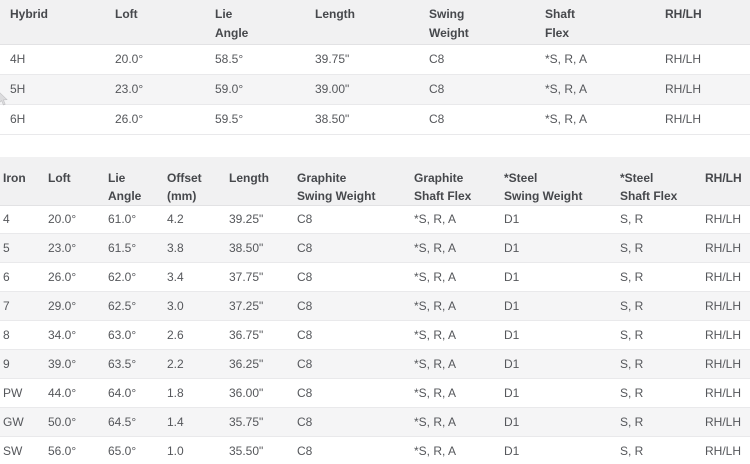 The width and height of the screenshot is (750, 464). What do you see at coordinates (22, 220) in the screenshot?
I see `iron-club-cell: 4` at bounding box center [22, 220].